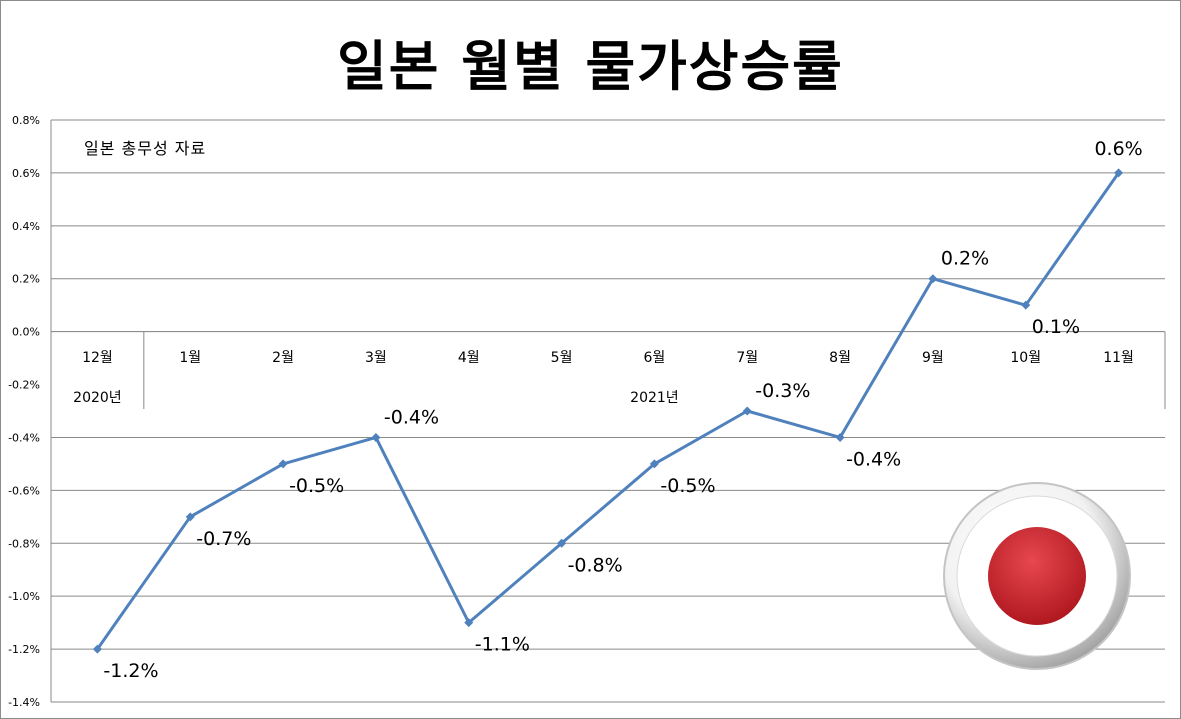 This screenshot has height=719, width=1181. Describe the element at coordinates (24, 543) in the screenshot. I see `y-tick-label: -0.8%` at that location.